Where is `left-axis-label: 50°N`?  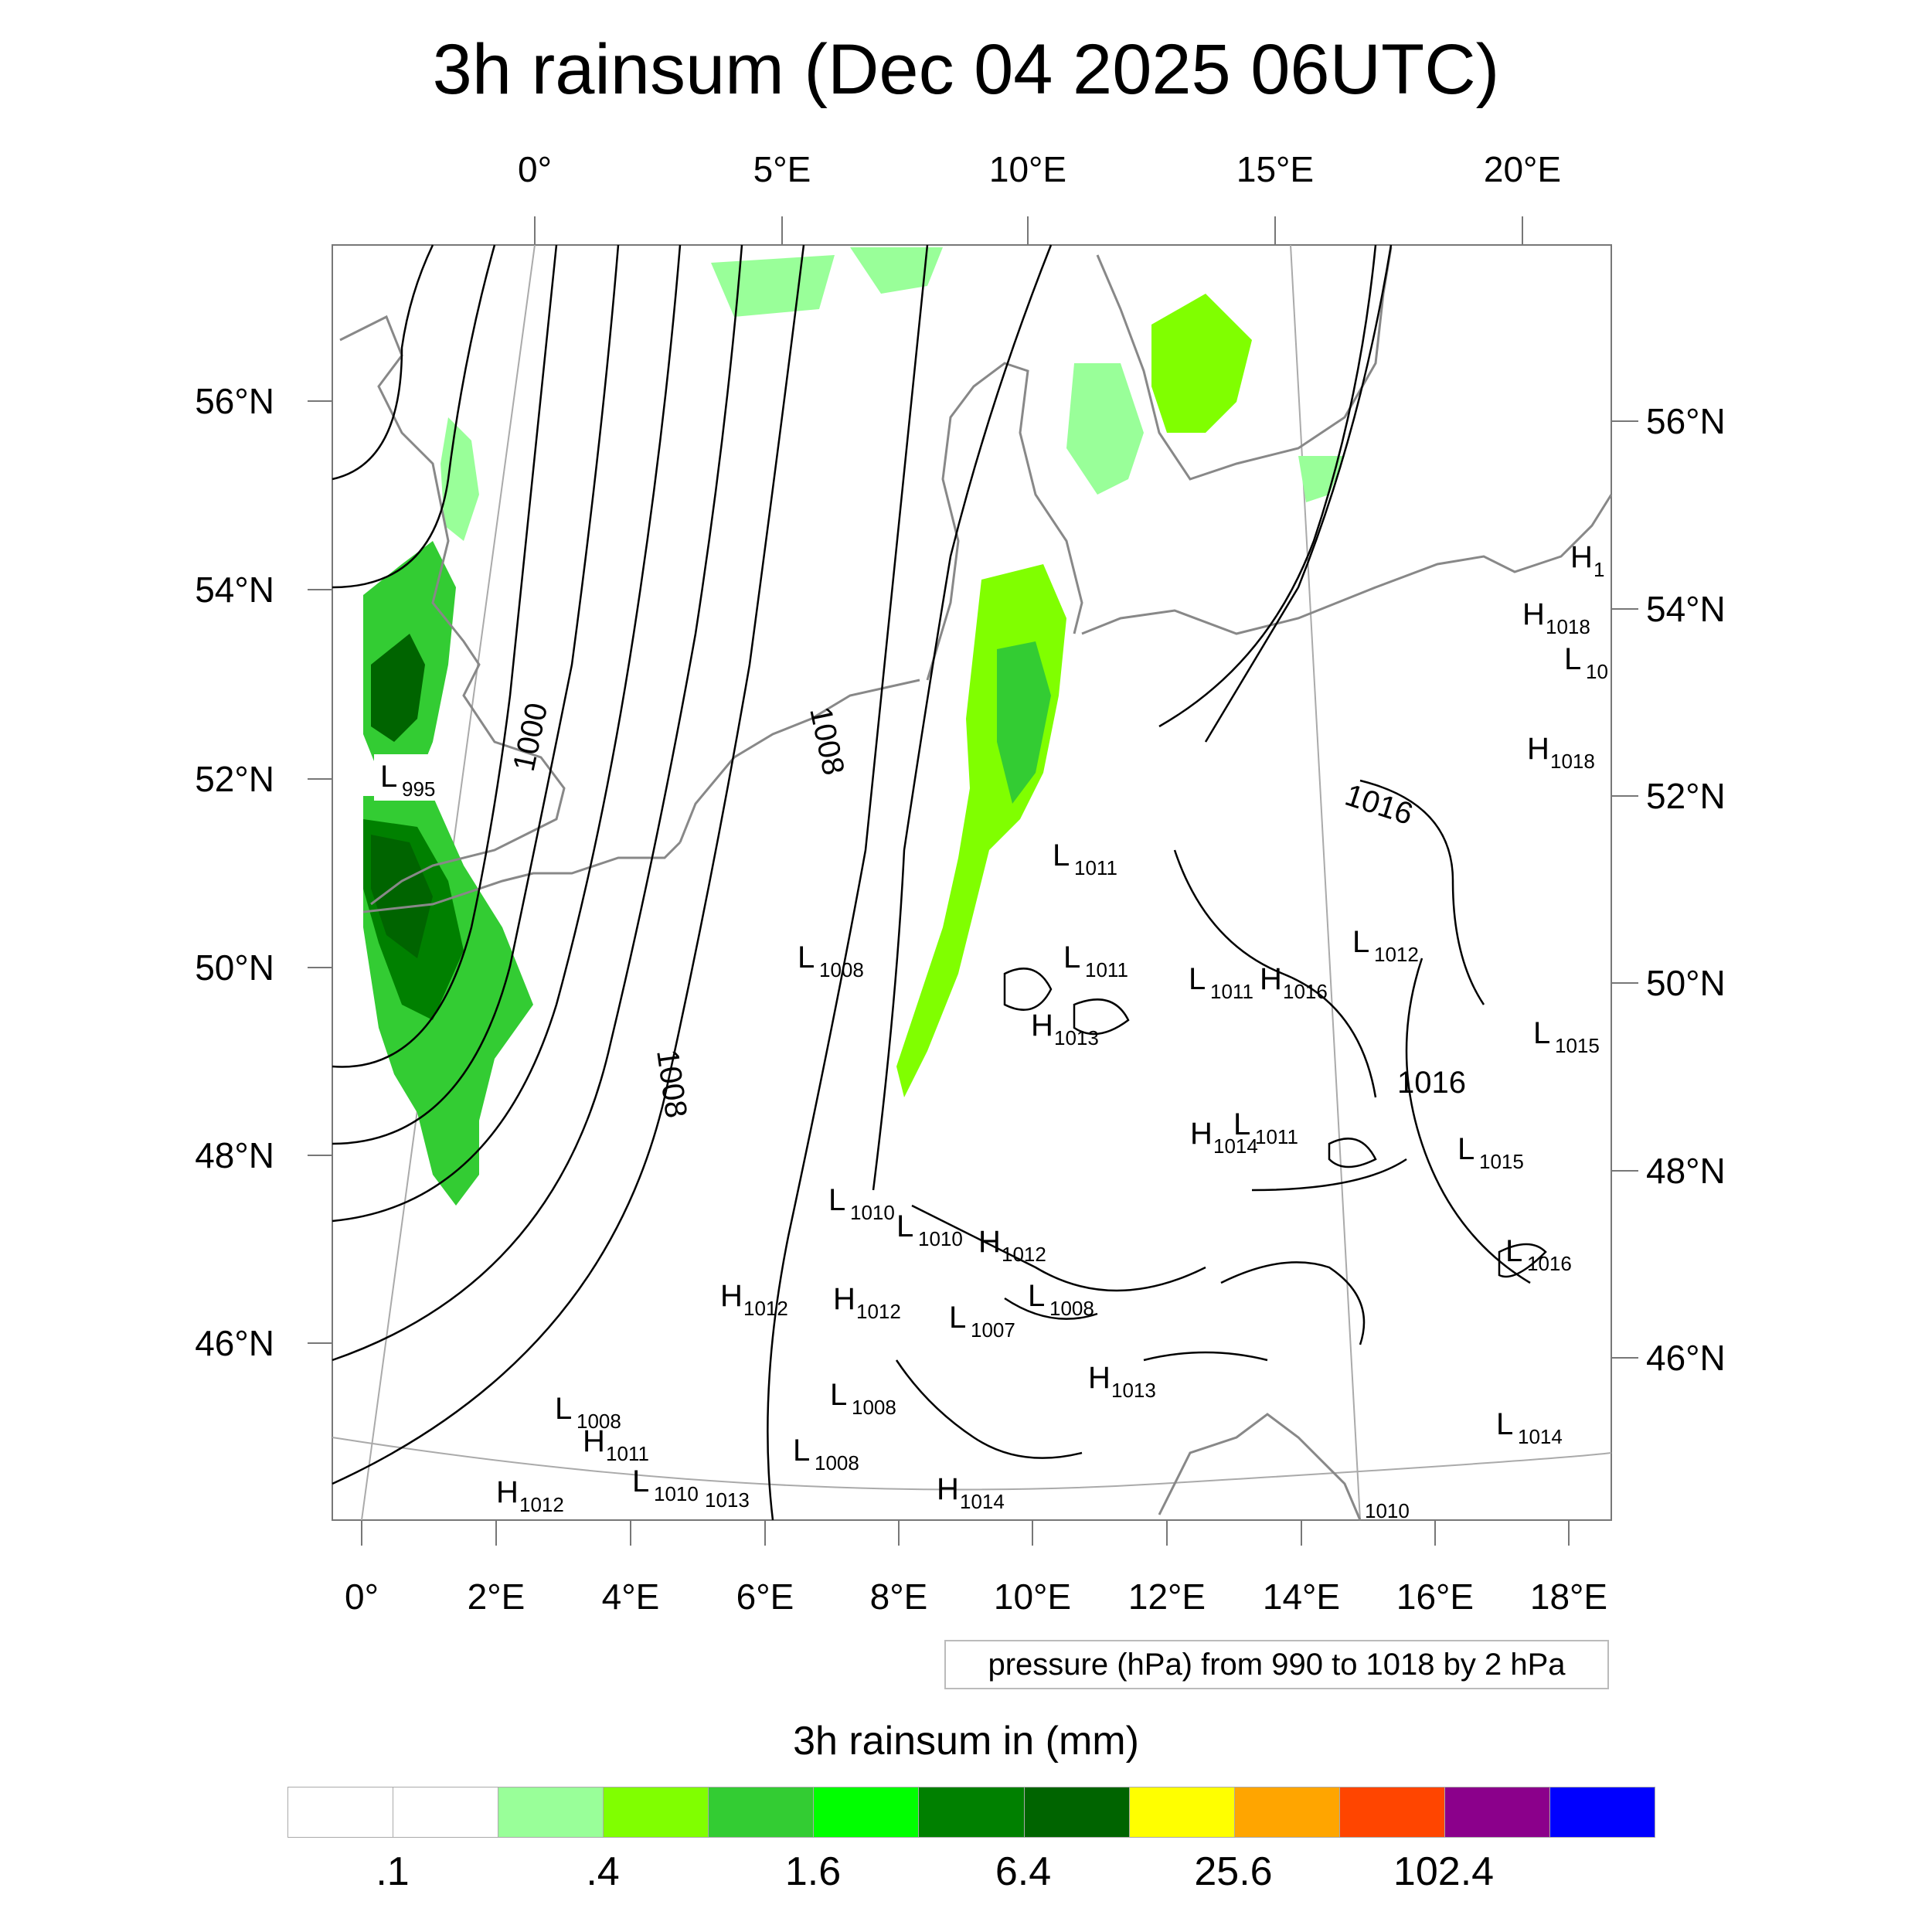 left-axis-label: 50°N is located at coordinates (235, 968).